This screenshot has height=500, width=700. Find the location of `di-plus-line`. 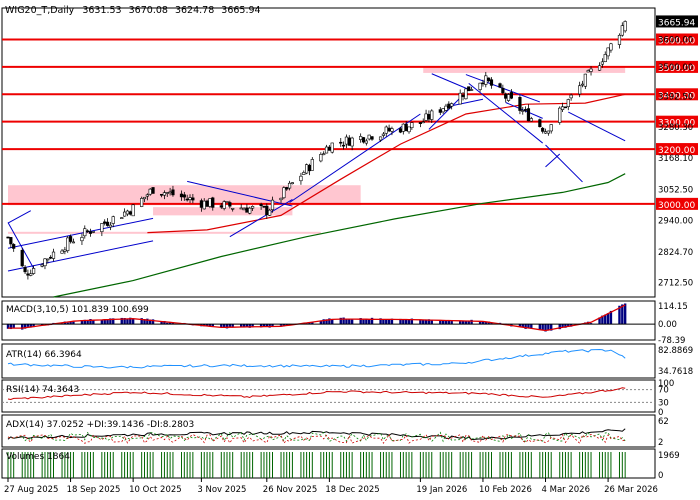

di-plus-line is located at coordinates (316, 437).